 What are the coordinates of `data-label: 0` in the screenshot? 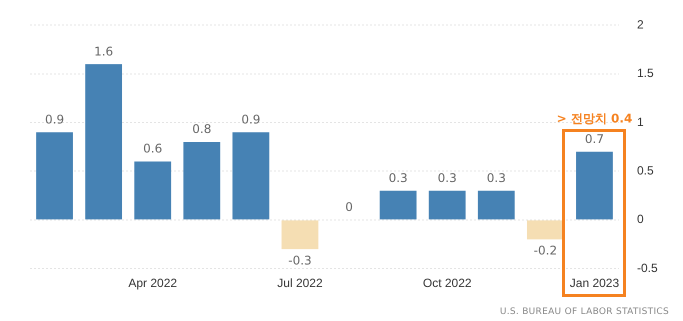 It's located at (349, 207).